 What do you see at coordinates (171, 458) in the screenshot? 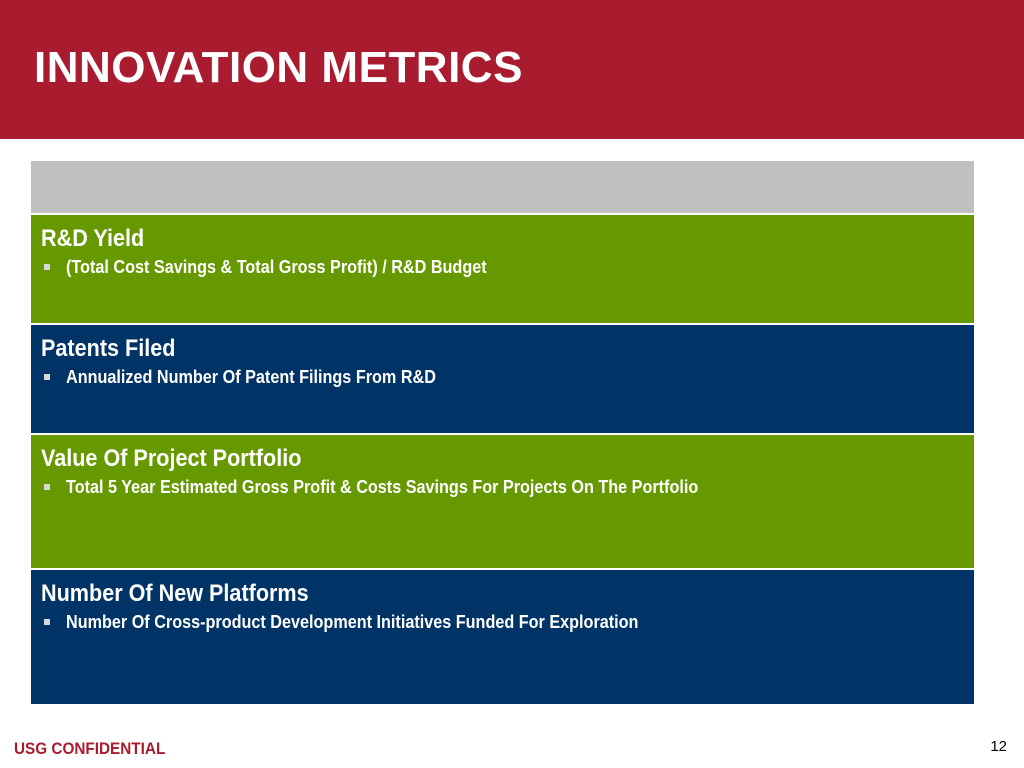
I see `metric-title: Value Of Project Portfolio` at bounding box center [171, 458].